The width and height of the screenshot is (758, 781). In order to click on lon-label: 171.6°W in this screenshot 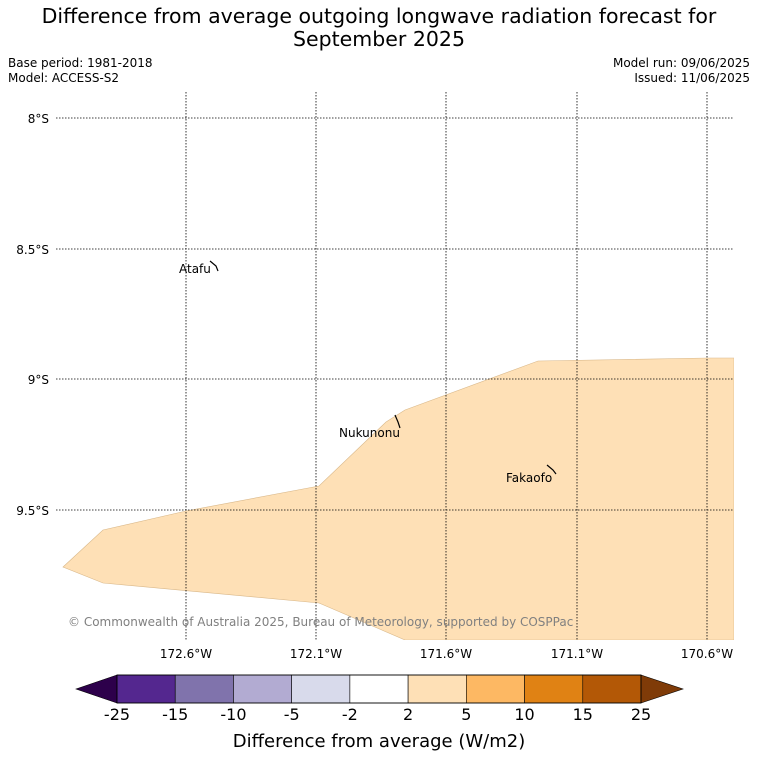, I will do `click(446, 654)`.